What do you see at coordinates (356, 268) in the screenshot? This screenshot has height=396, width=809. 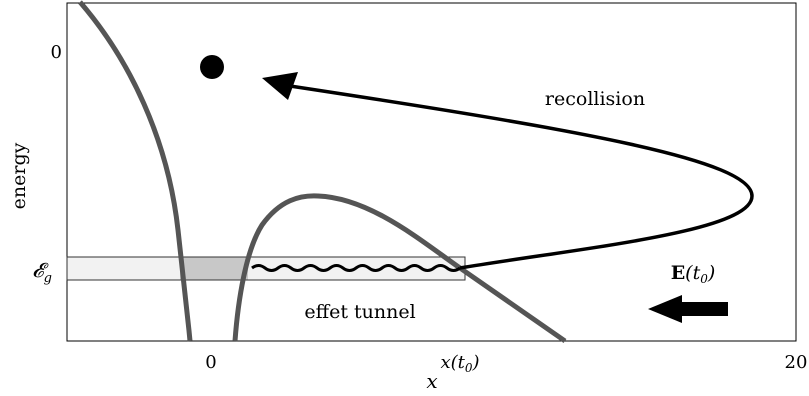 I see `tunnel-wave` at bounding box center [356, 268].